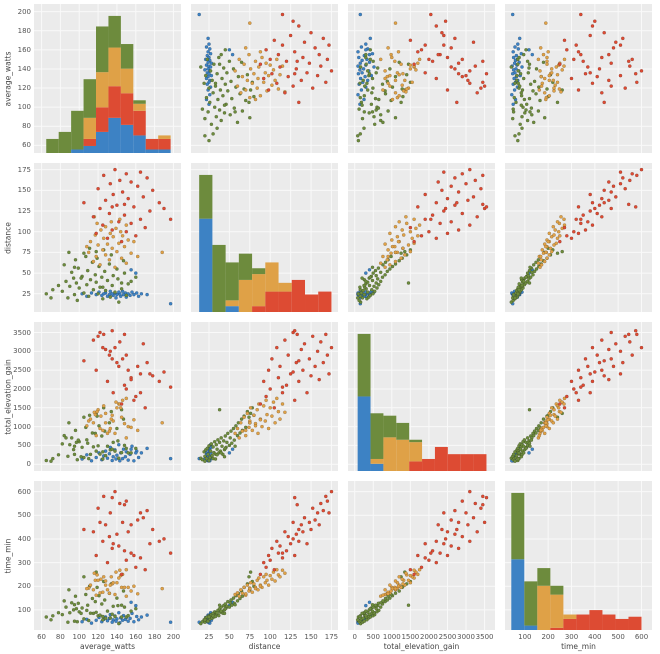 The width and height of the screenshot is (660, 654). Describe the element at coordinates (421, 646) in the screenshot. I see `x-axis-label-total_elevation_gain: total_elevation_gain` at that location.